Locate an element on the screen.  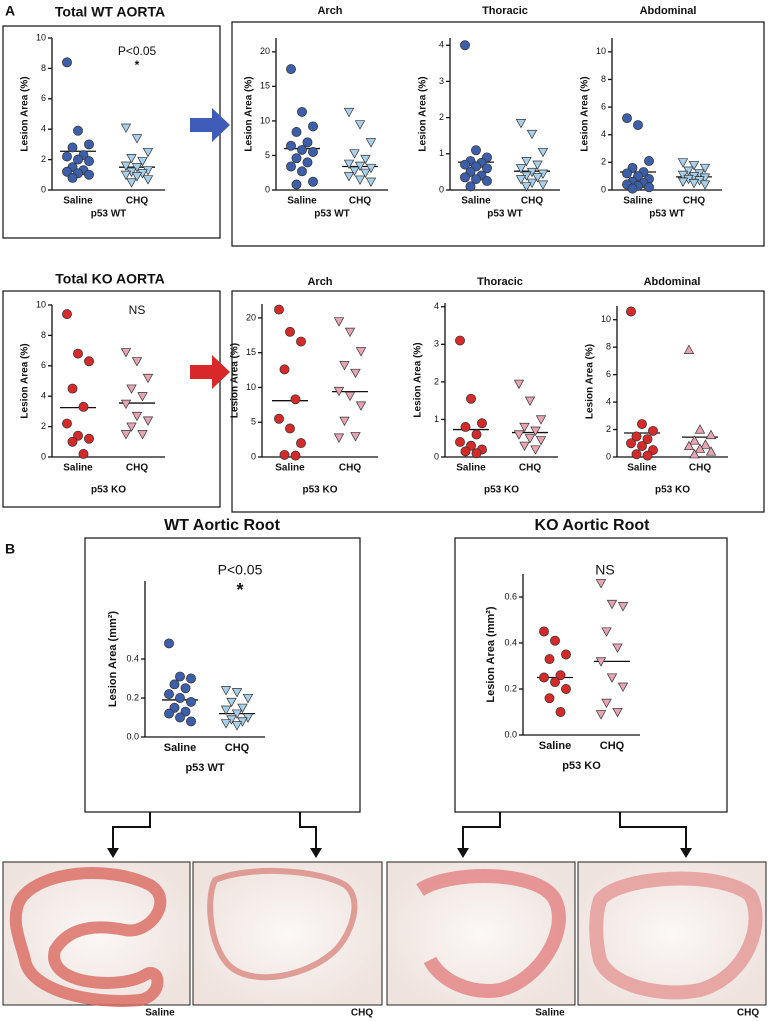
y-tick-label: 1 is located at coordinates (436, 419).